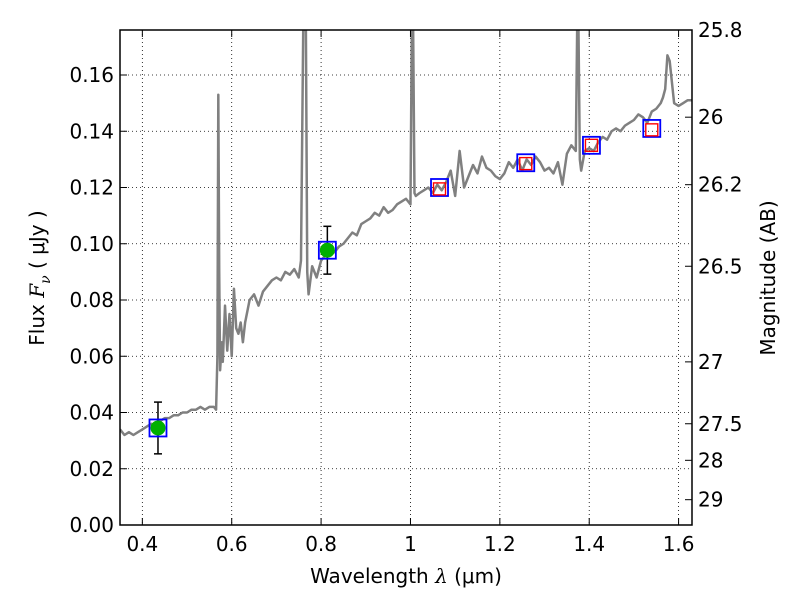  I want to click on right-tick-label: 26, so click(710, 117).